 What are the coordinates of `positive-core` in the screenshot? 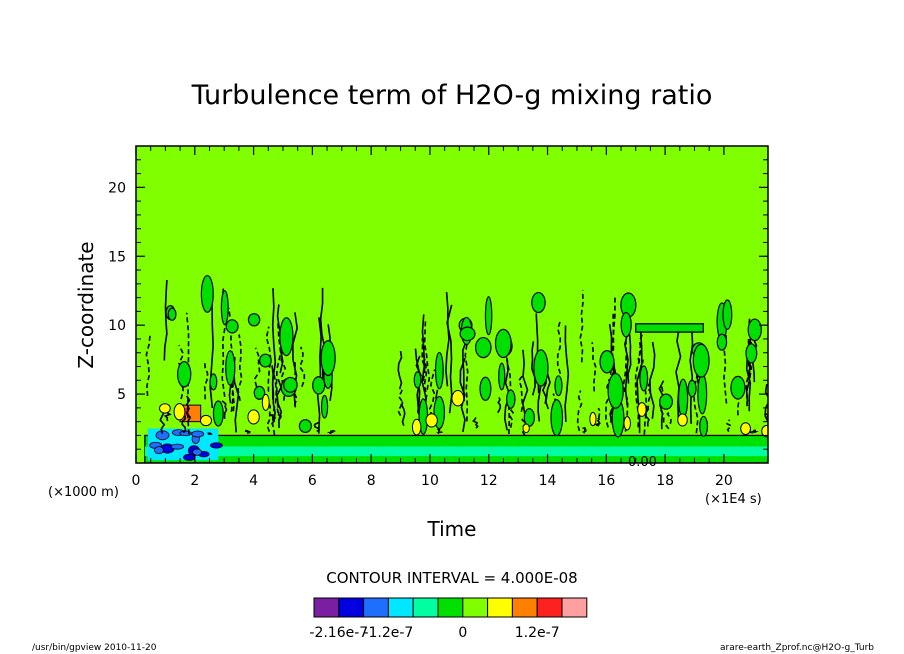 It's located at (186, 412).